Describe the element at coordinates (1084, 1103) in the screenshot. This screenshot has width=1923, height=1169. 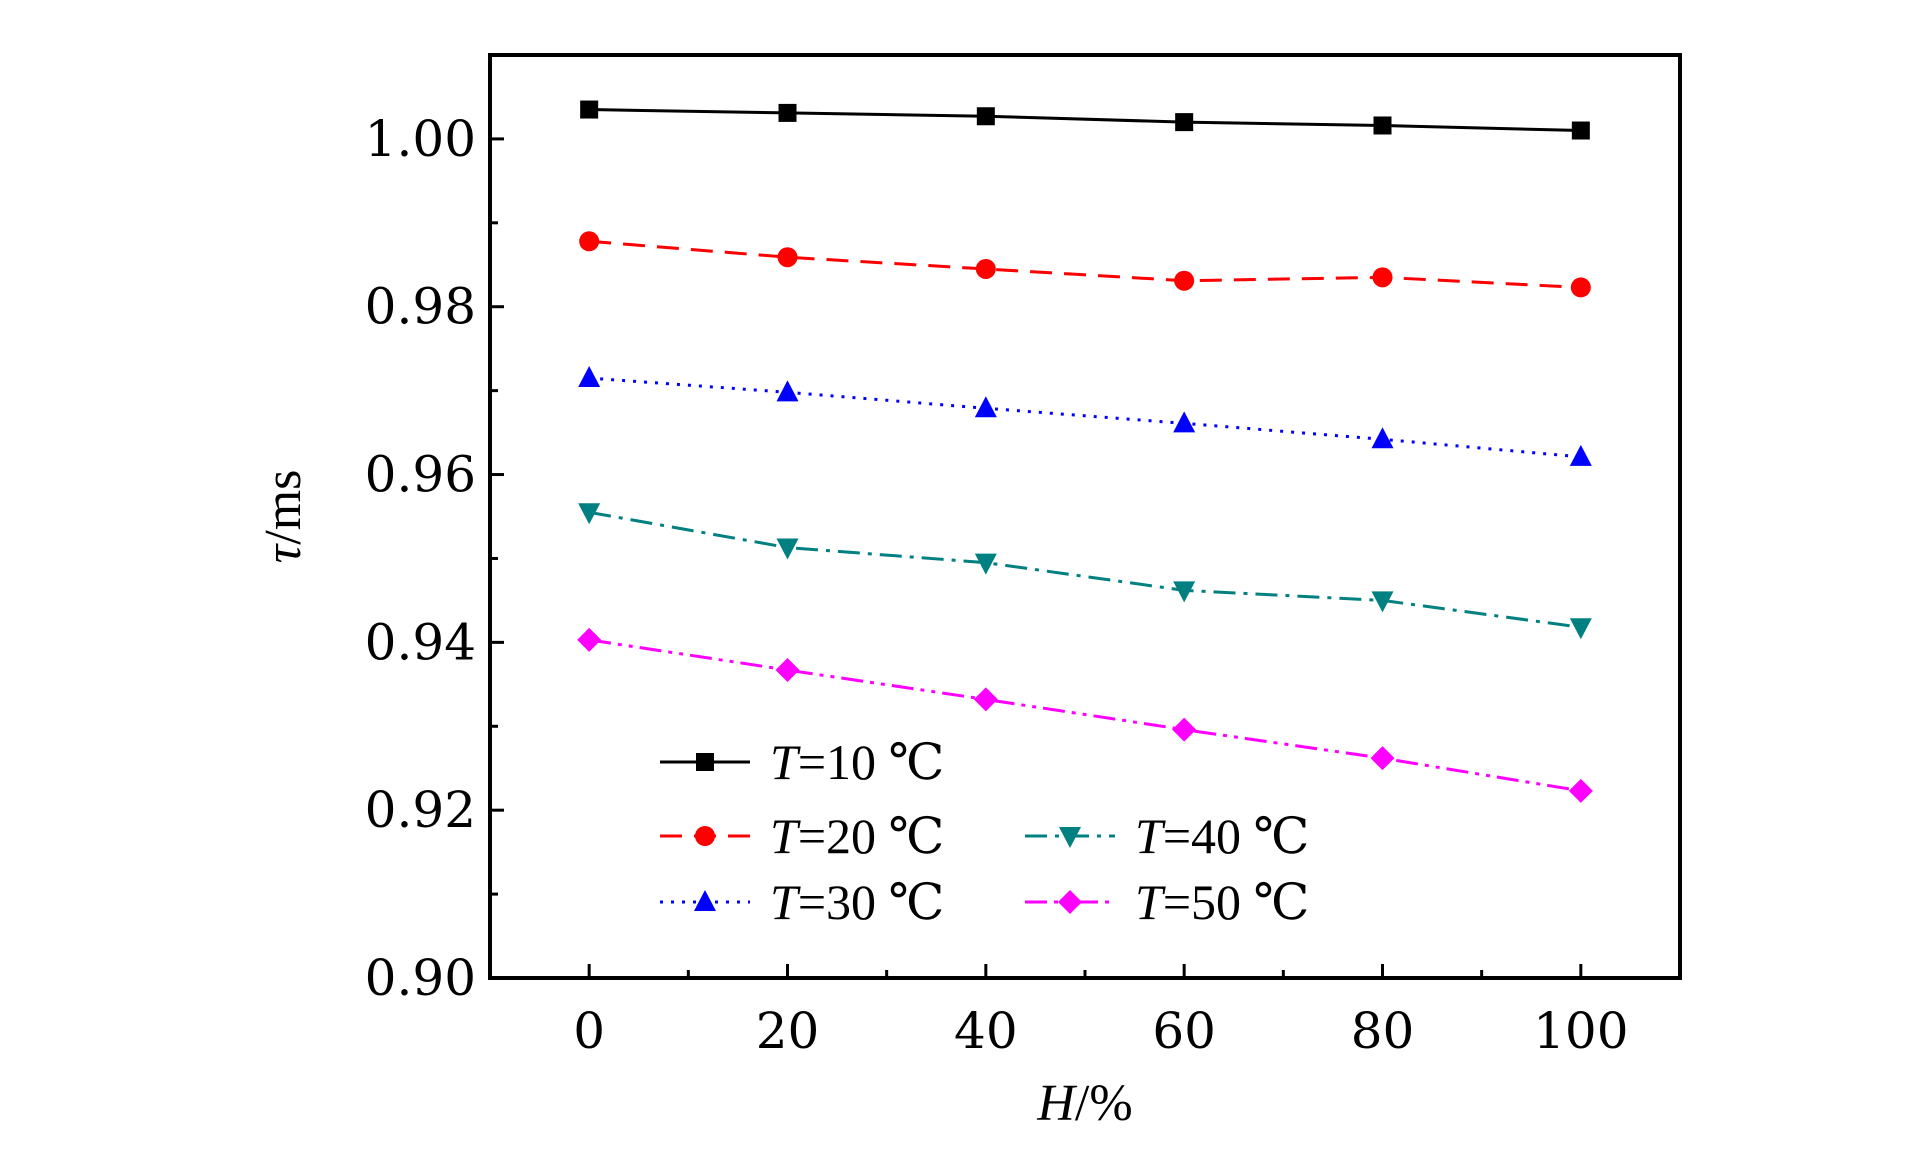
I see `x-axis-title: H/%` at that location.